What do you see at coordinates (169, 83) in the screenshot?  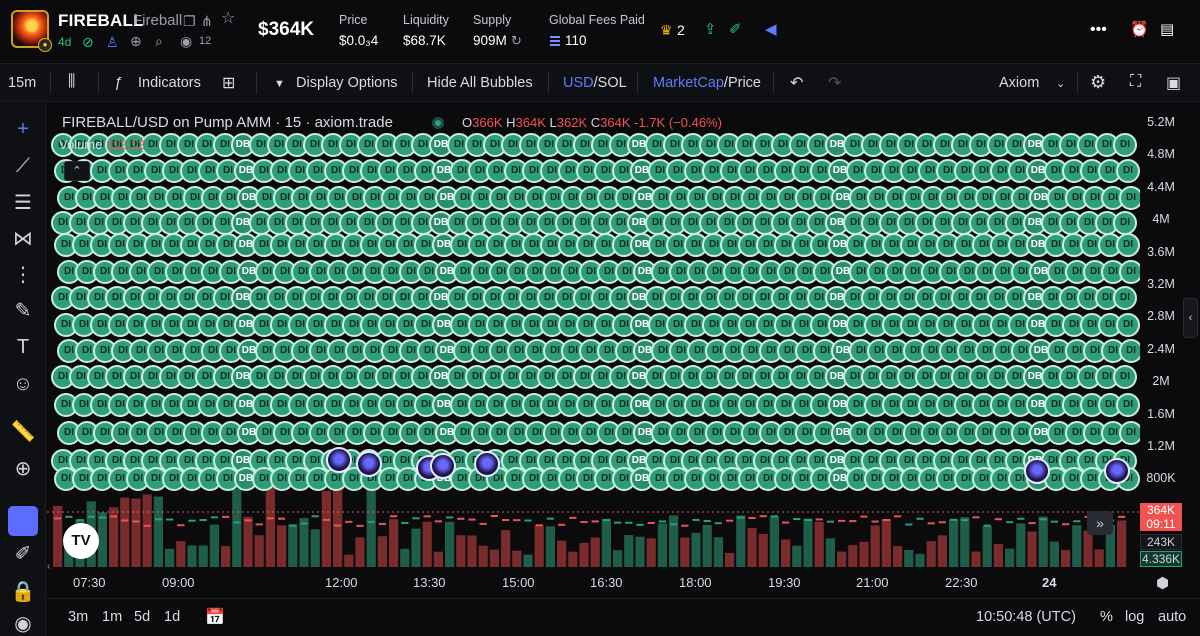 I see `indicators-button: Indicators` at bounding box center [169, 83].